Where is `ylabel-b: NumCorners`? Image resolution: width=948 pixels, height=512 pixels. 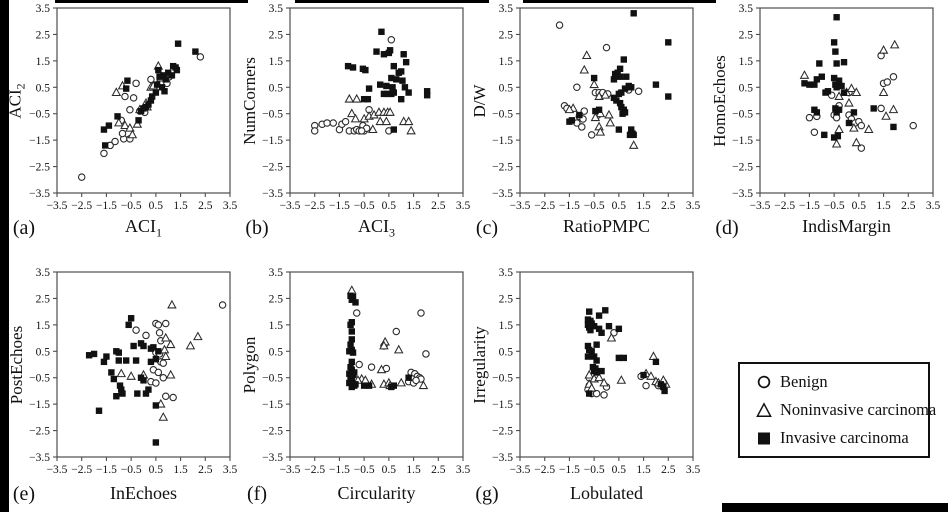 ylabel-b: NumCorners is located at coordinates (249, 100).